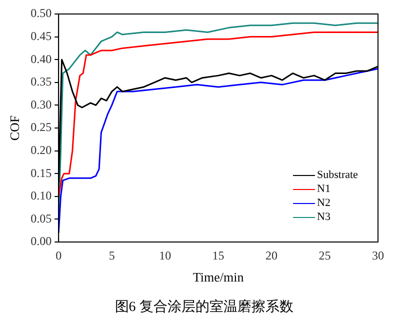 Image resolution: width=408 pixels, height=327 pixels. I want to click on y-tick-label: 0.00, so click(41, 241).